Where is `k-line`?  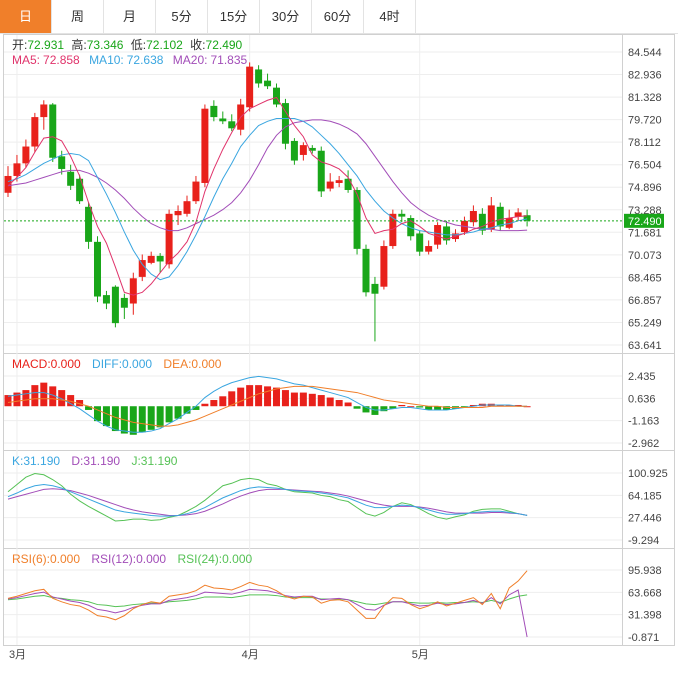
k-line is located at coordinates (267, 500).